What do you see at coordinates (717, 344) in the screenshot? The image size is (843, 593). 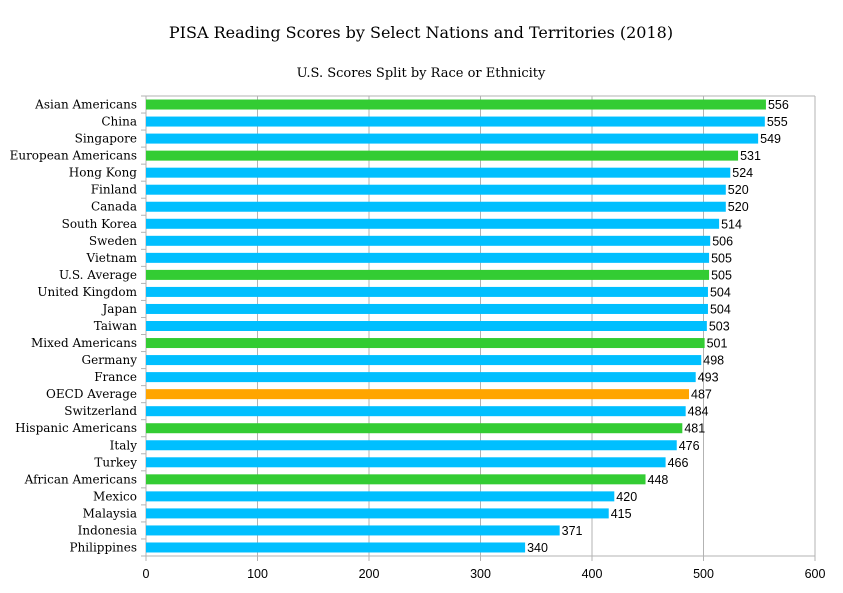 I see `data-label: 501` at bounding box center [717, 344].